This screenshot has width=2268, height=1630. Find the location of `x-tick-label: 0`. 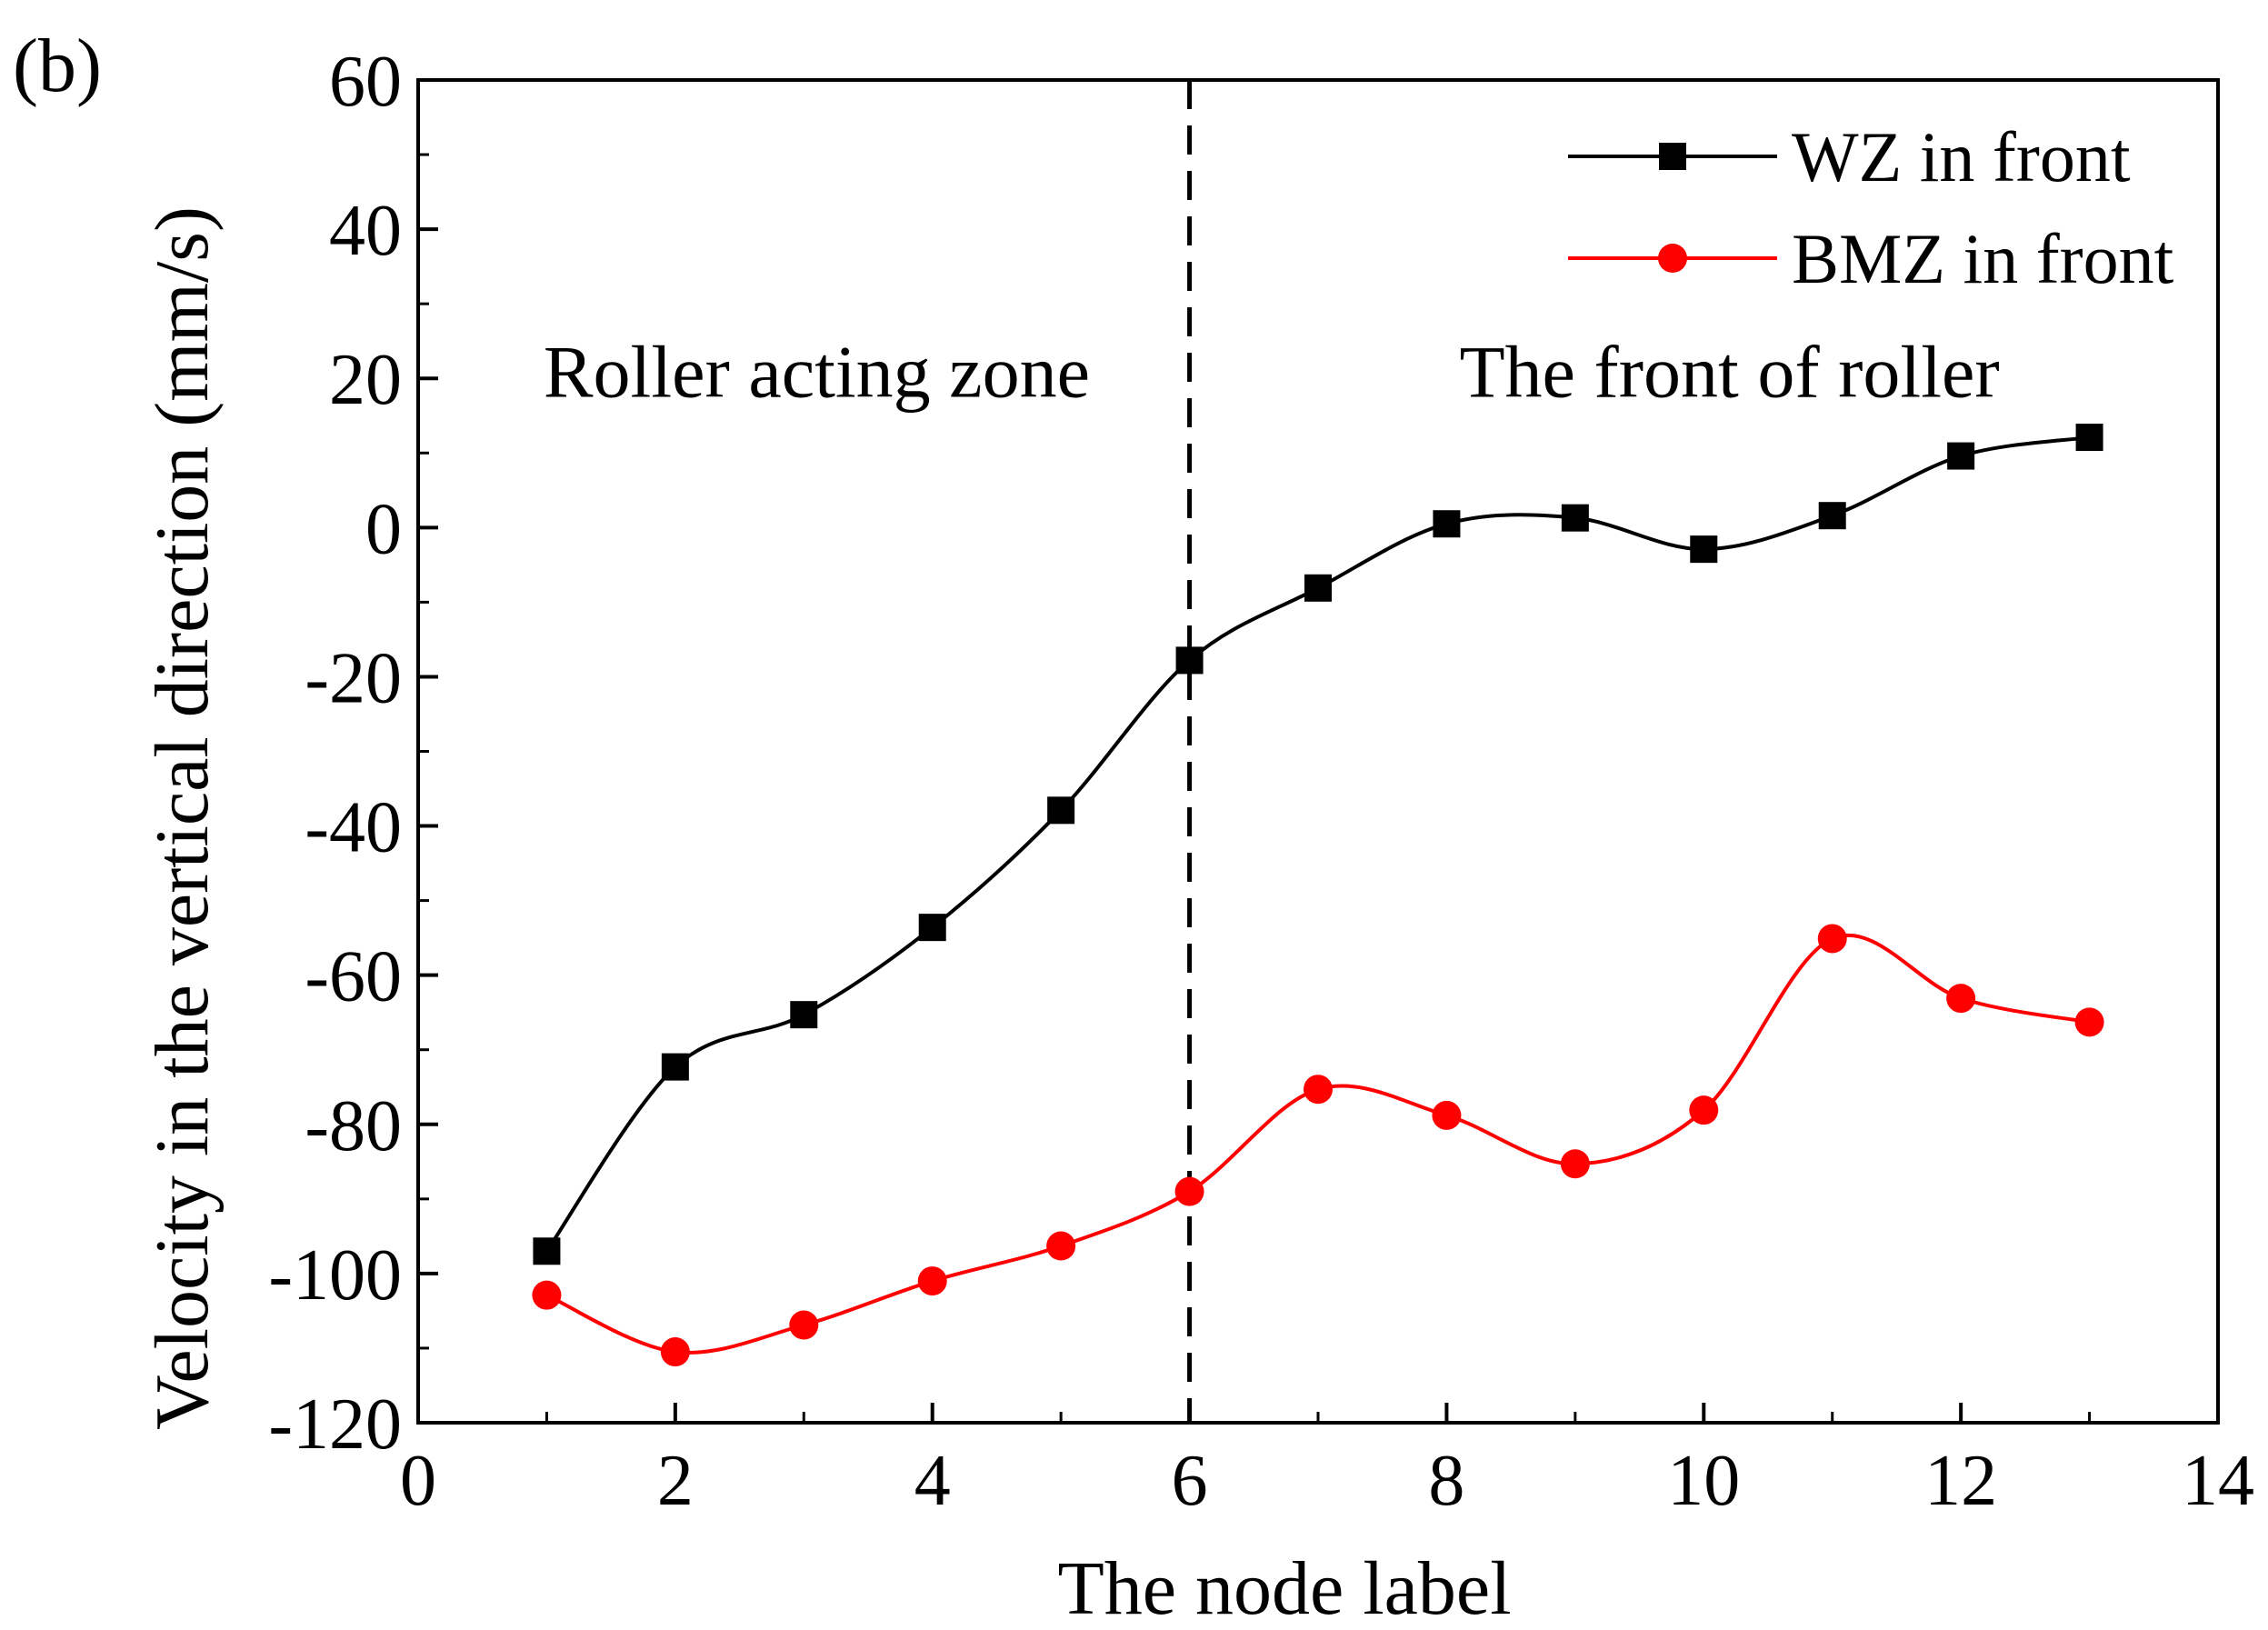

x-tick-label: 0 is located at coordinates (418, 1481).